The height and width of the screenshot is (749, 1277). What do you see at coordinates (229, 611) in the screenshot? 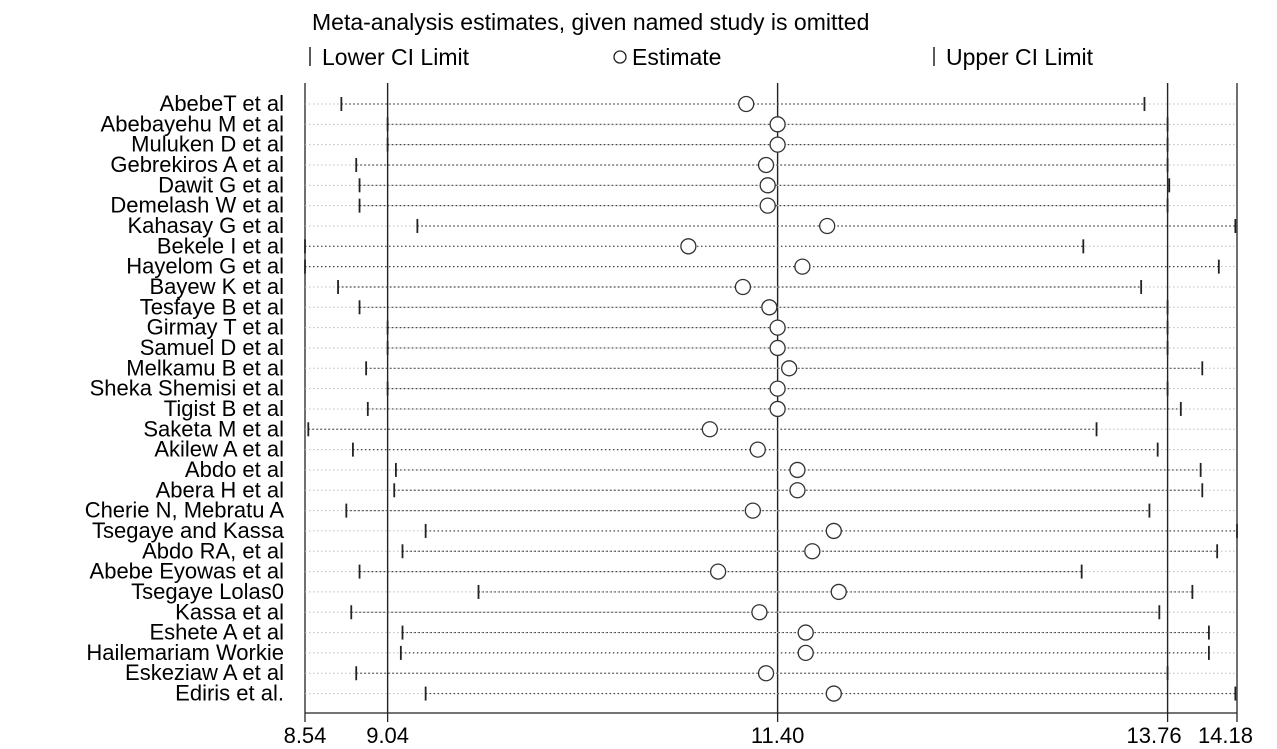
I see `study-label: Kassa et al` at bounding box center [229, 611].